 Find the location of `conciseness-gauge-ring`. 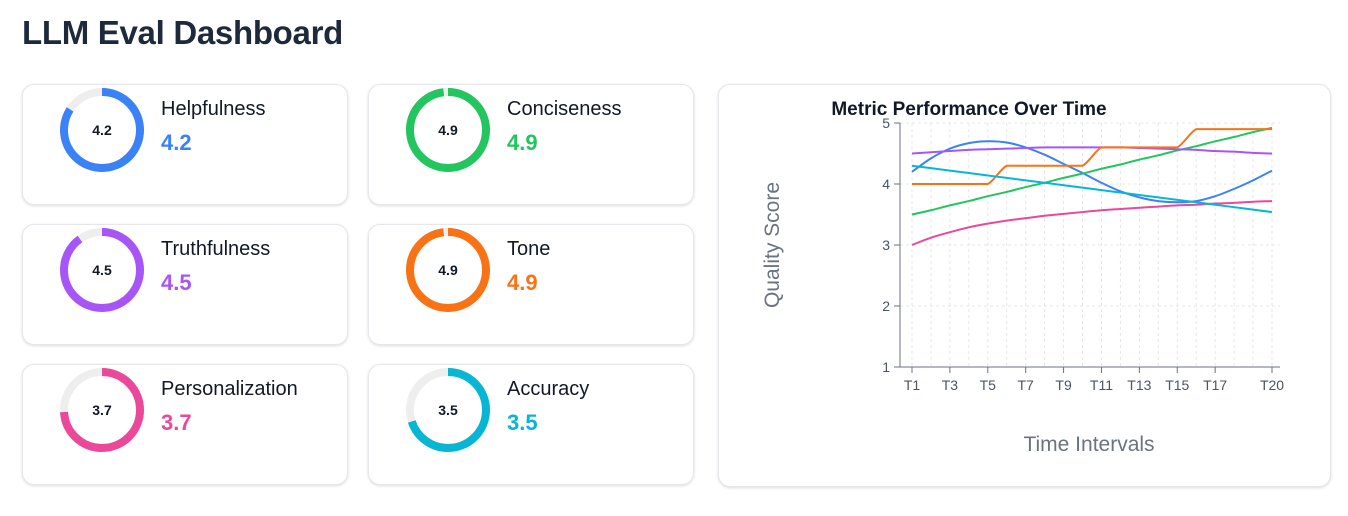

conciseness-gauge-ring is located at coordinates (448, 130).